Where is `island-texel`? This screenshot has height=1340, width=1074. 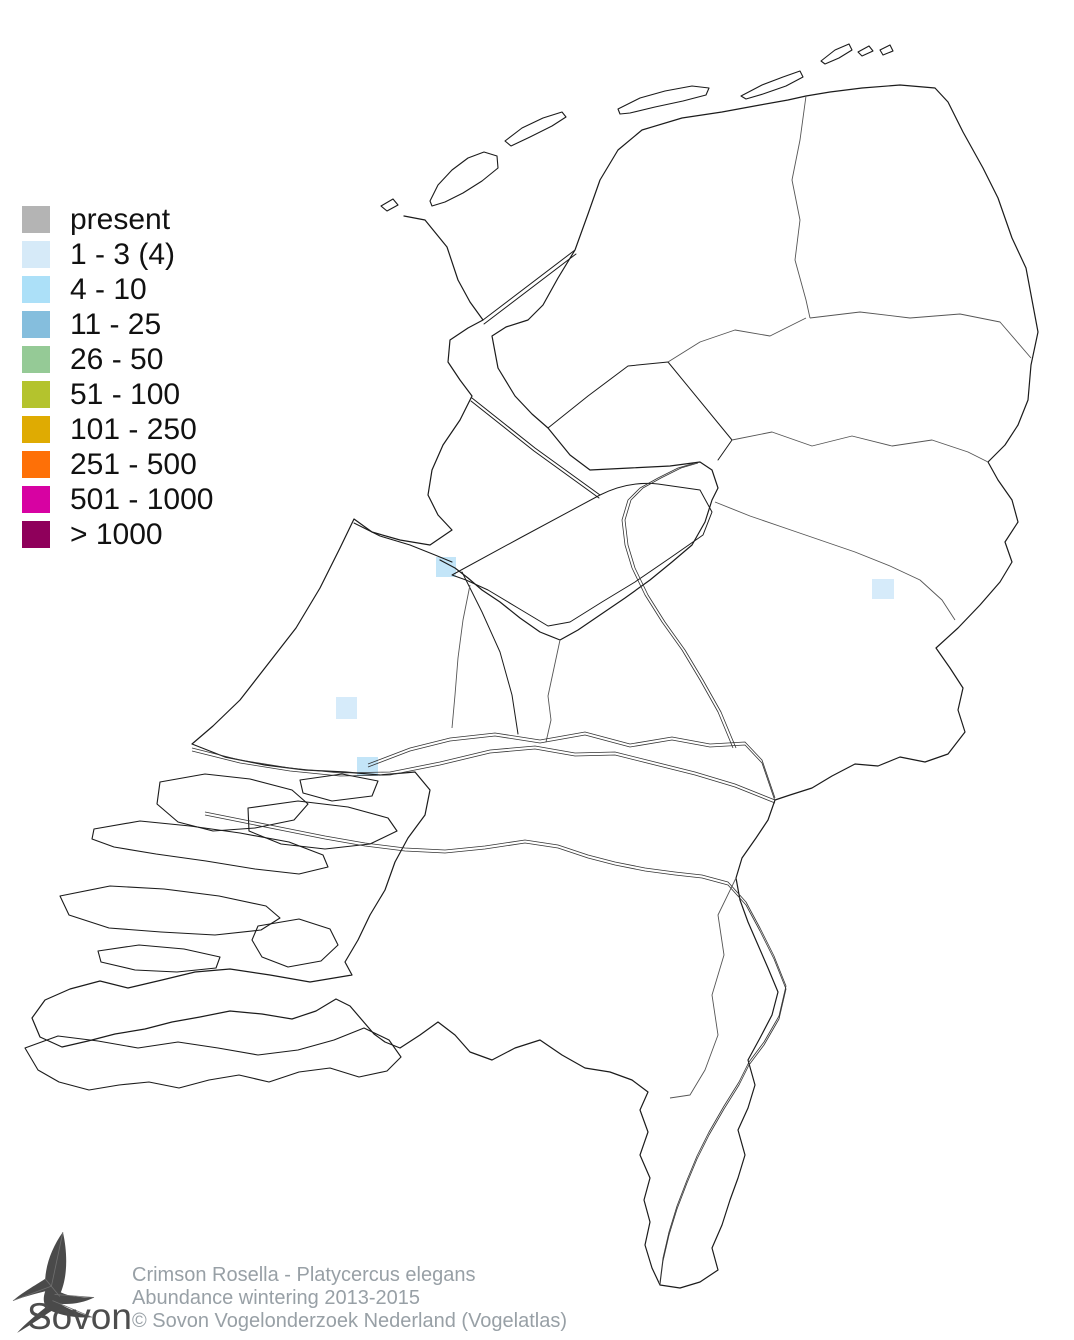 island-texel is located at coordinates (464, 179).